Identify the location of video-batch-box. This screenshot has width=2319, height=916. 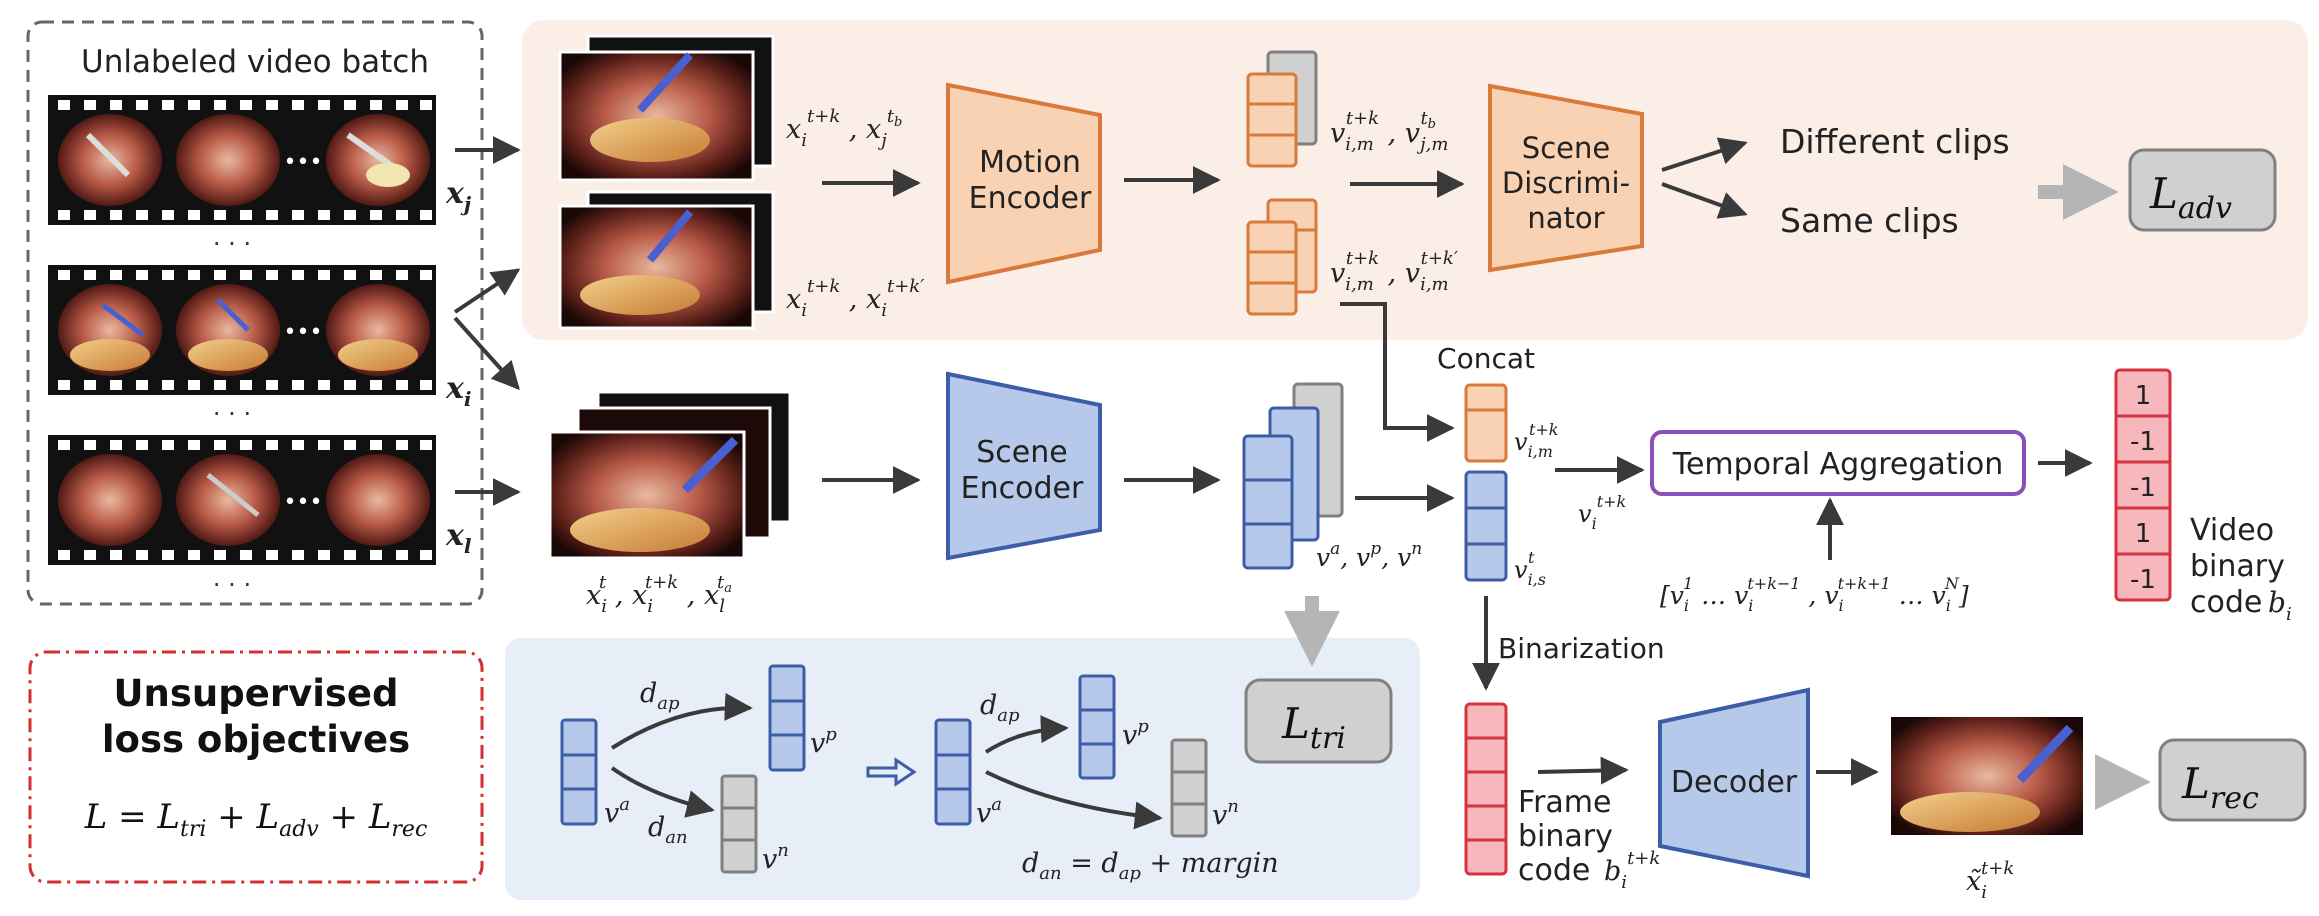
(255, 313).